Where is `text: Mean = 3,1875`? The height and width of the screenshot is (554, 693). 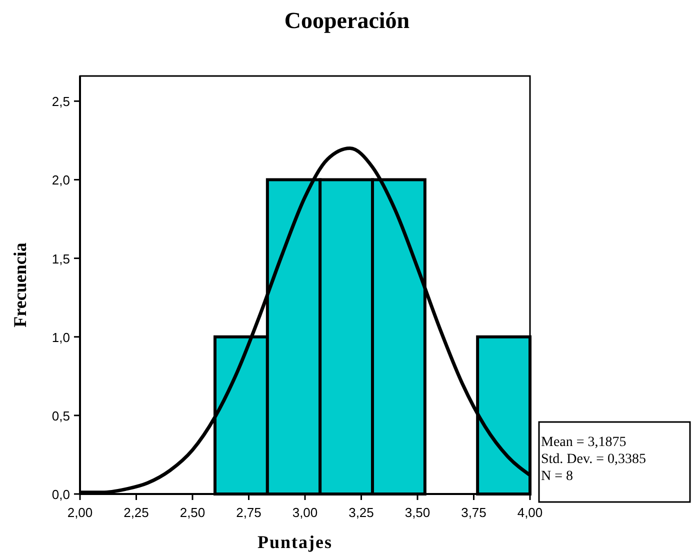
text: Mean = 3,1875 is located at coordinates (583, 442).